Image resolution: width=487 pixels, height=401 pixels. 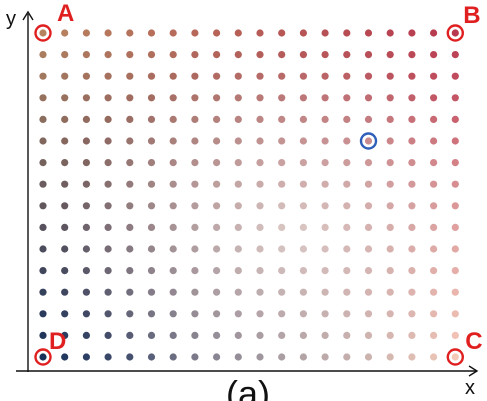 I want to click on corner-ring-b, so click(x=455, y=33).